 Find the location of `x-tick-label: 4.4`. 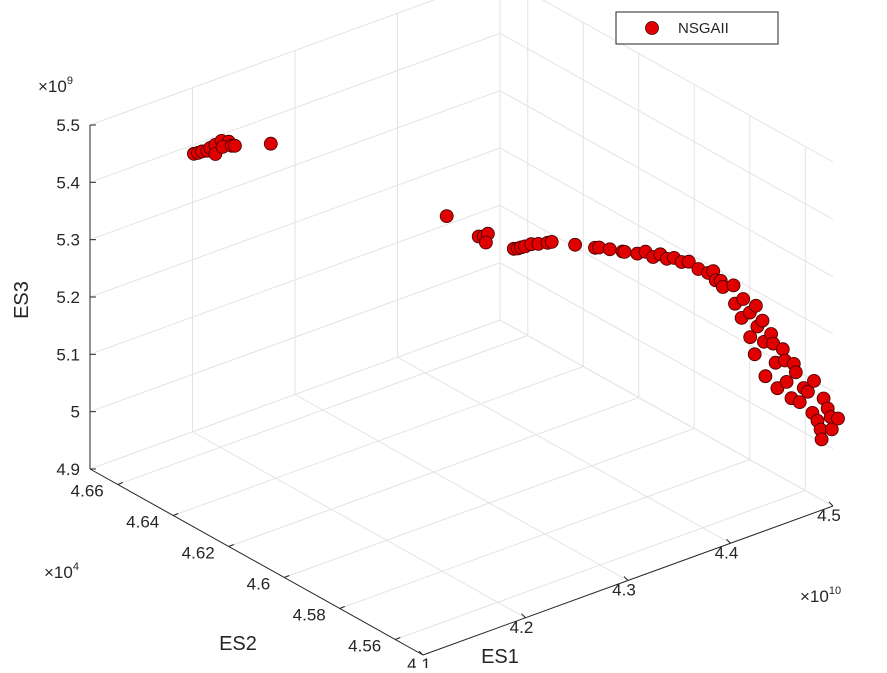

x-tick-label: 4.4 is located at coordinates (727, 552).